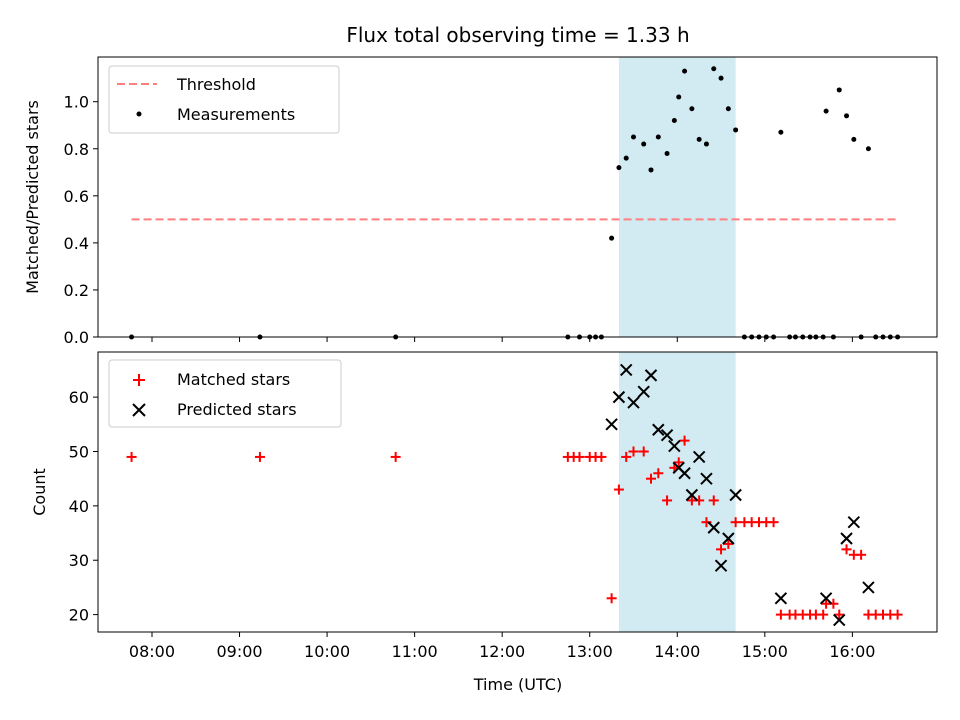 Image resolution: width=960 pixels, height=720 pixels. I want to click on bottom-y-ticks: 20 30 40 50 60, so click(83, 506).